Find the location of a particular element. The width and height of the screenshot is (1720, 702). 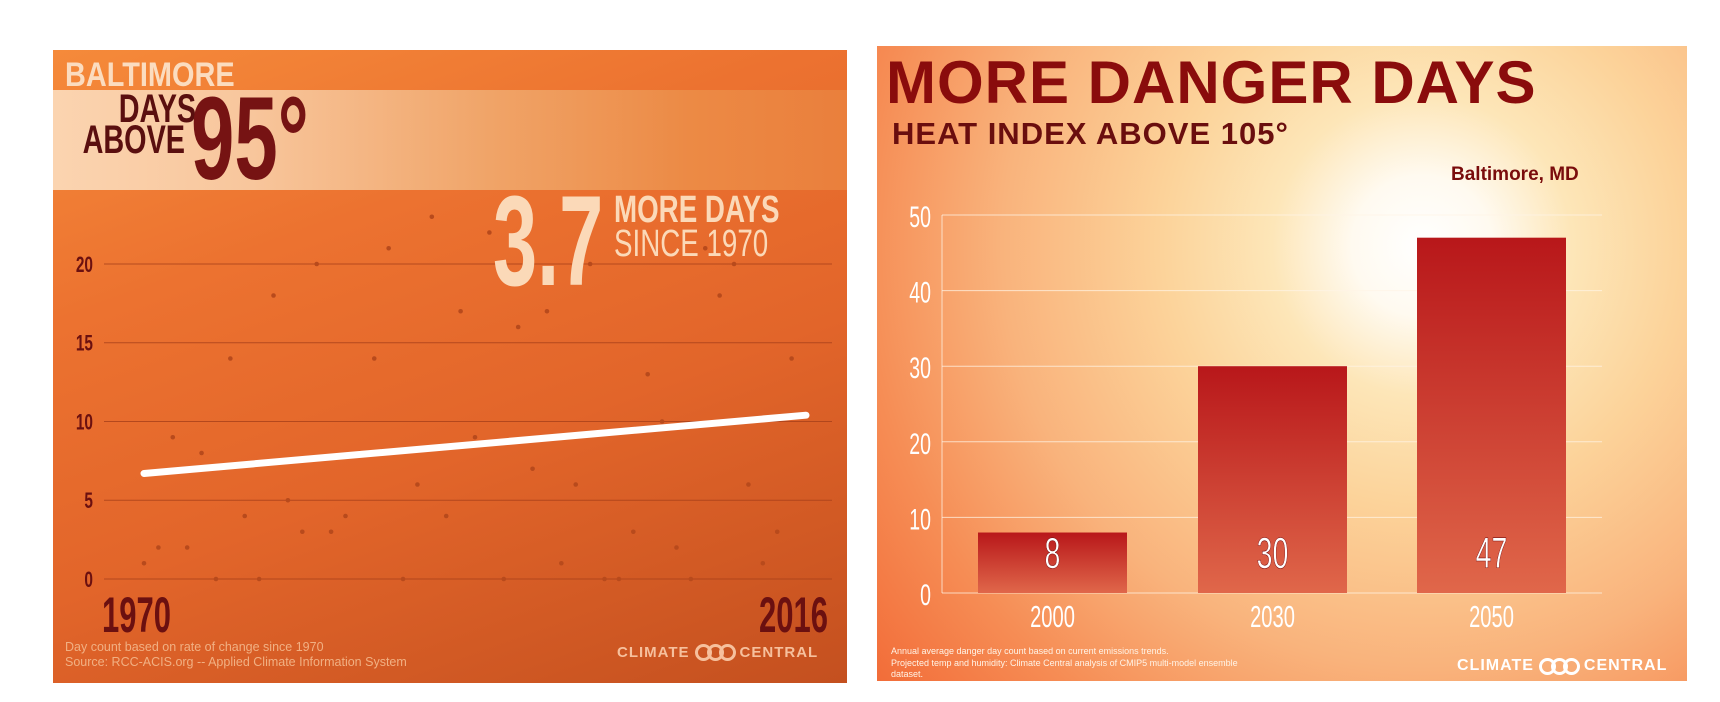

chart-title: MORE DANGER DAYS is located at coordinates (1211, 82).